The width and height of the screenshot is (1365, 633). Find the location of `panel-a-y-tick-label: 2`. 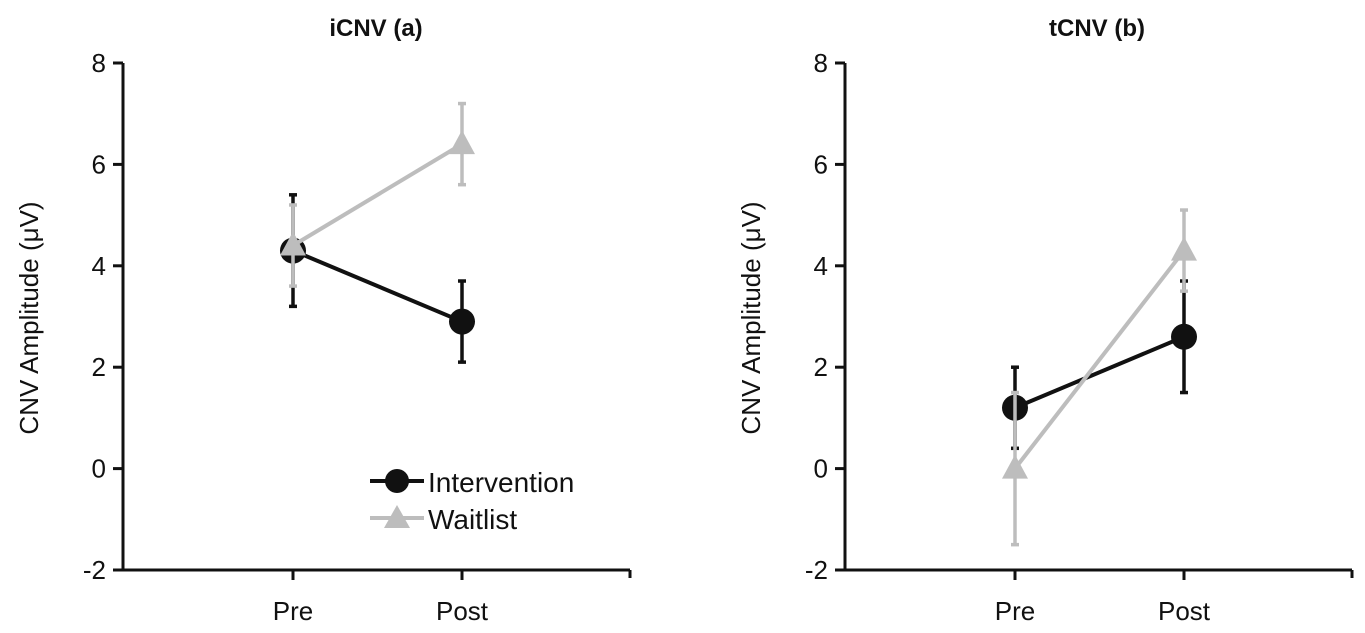

panel-a-y-tick-label: 2 is located at coordinates (99, 367).